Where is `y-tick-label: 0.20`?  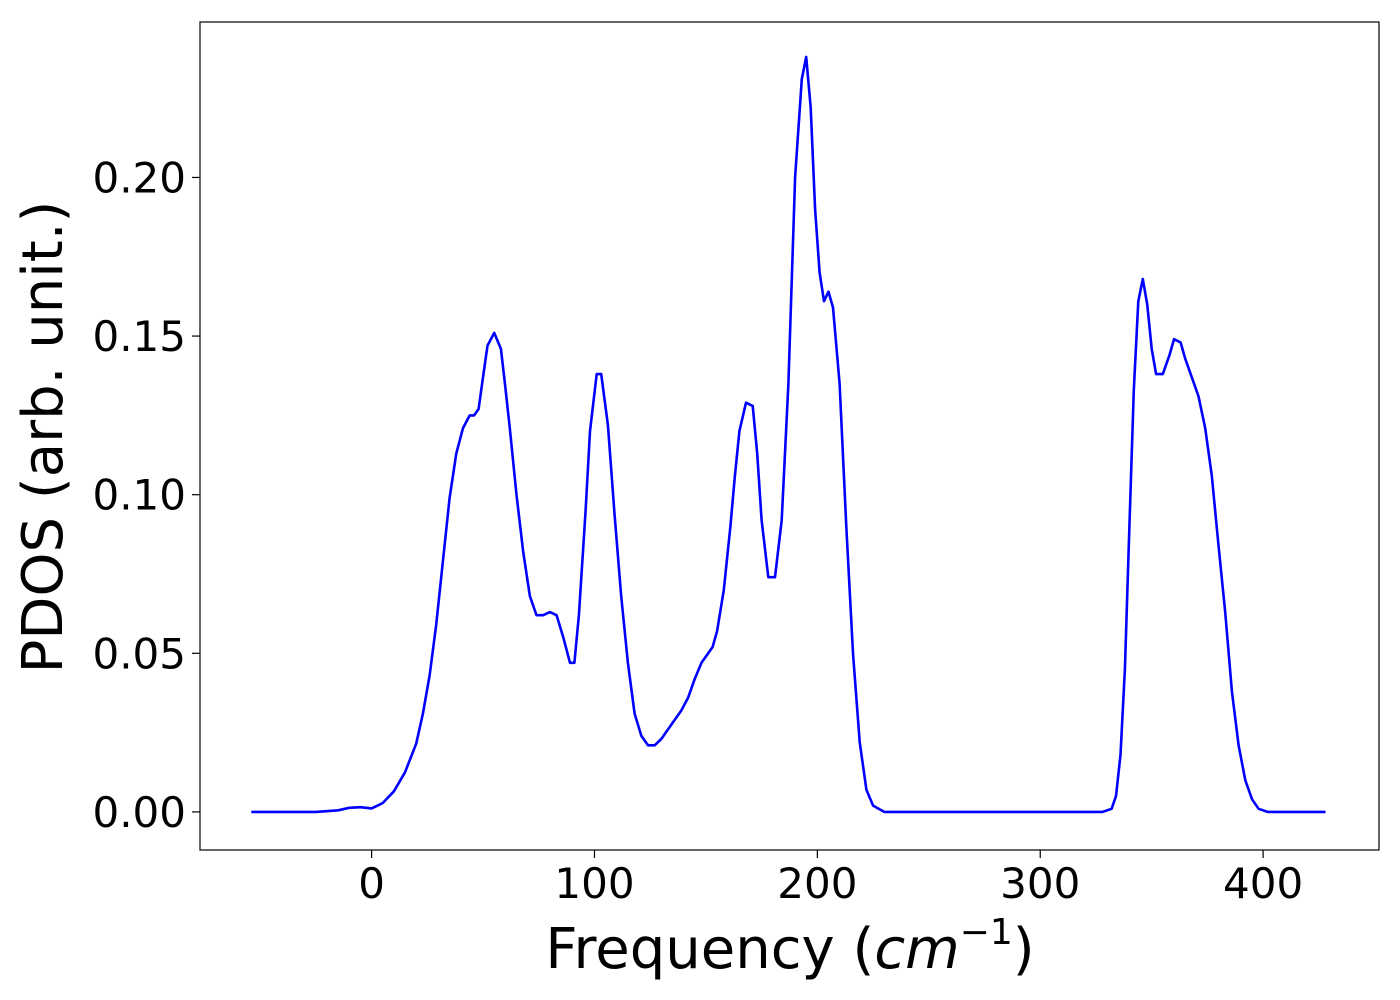 y-tick-label: 0.20 is located at coordinates (139, 177).